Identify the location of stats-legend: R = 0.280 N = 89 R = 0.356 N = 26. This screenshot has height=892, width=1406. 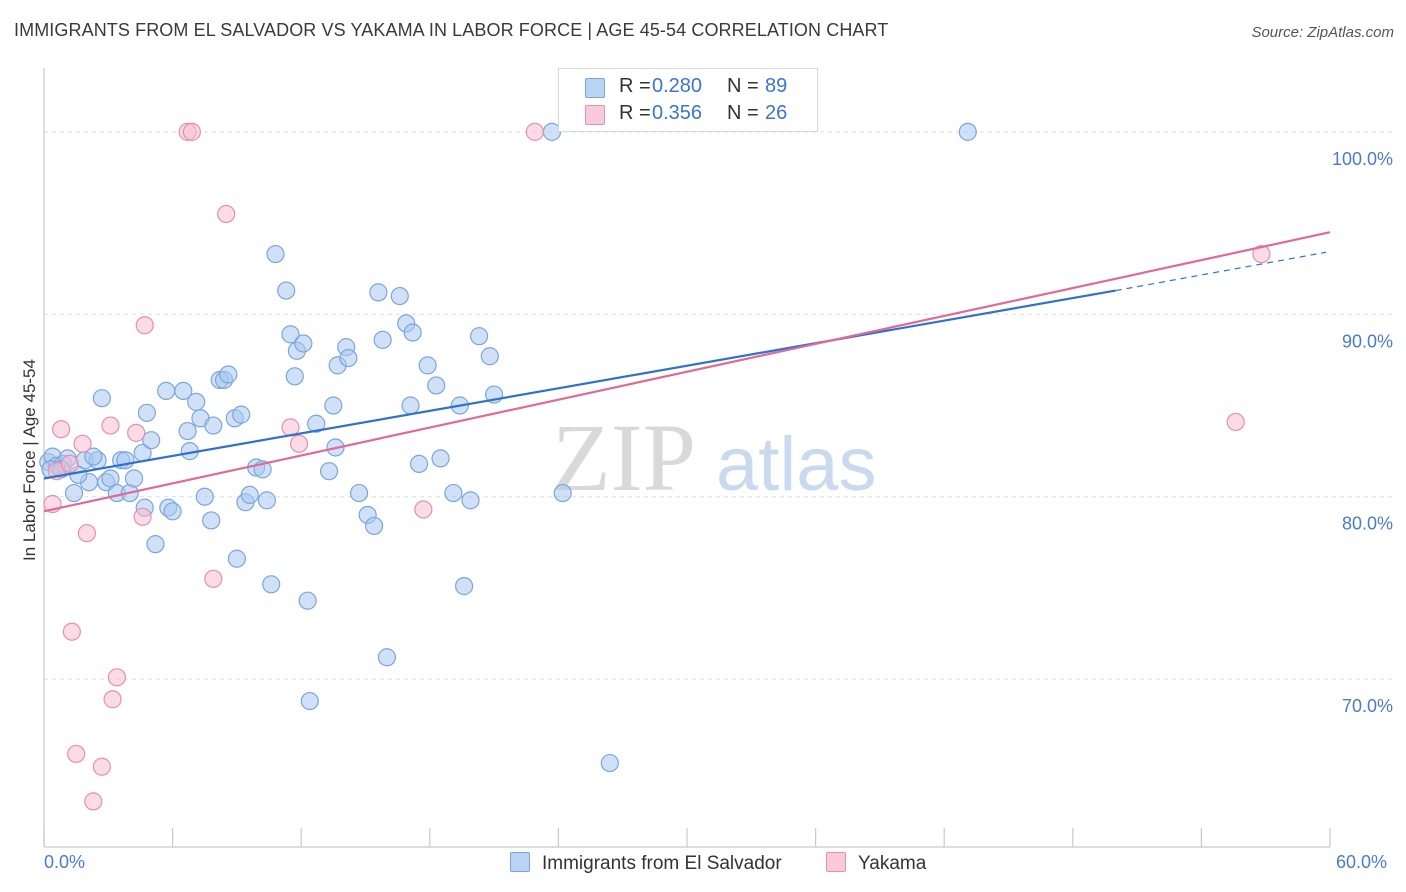
(688, 100).